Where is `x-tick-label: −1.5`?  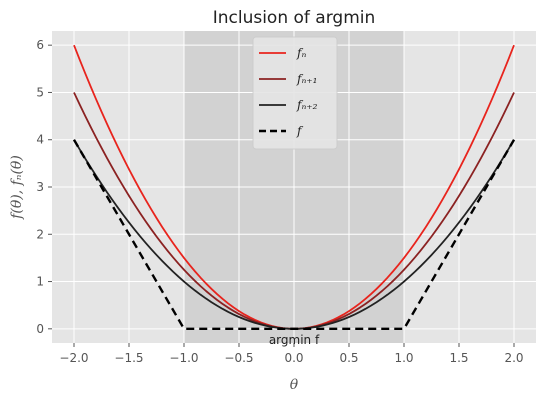
x-tick-label: −1.5 is located at coordinates (128, 358).